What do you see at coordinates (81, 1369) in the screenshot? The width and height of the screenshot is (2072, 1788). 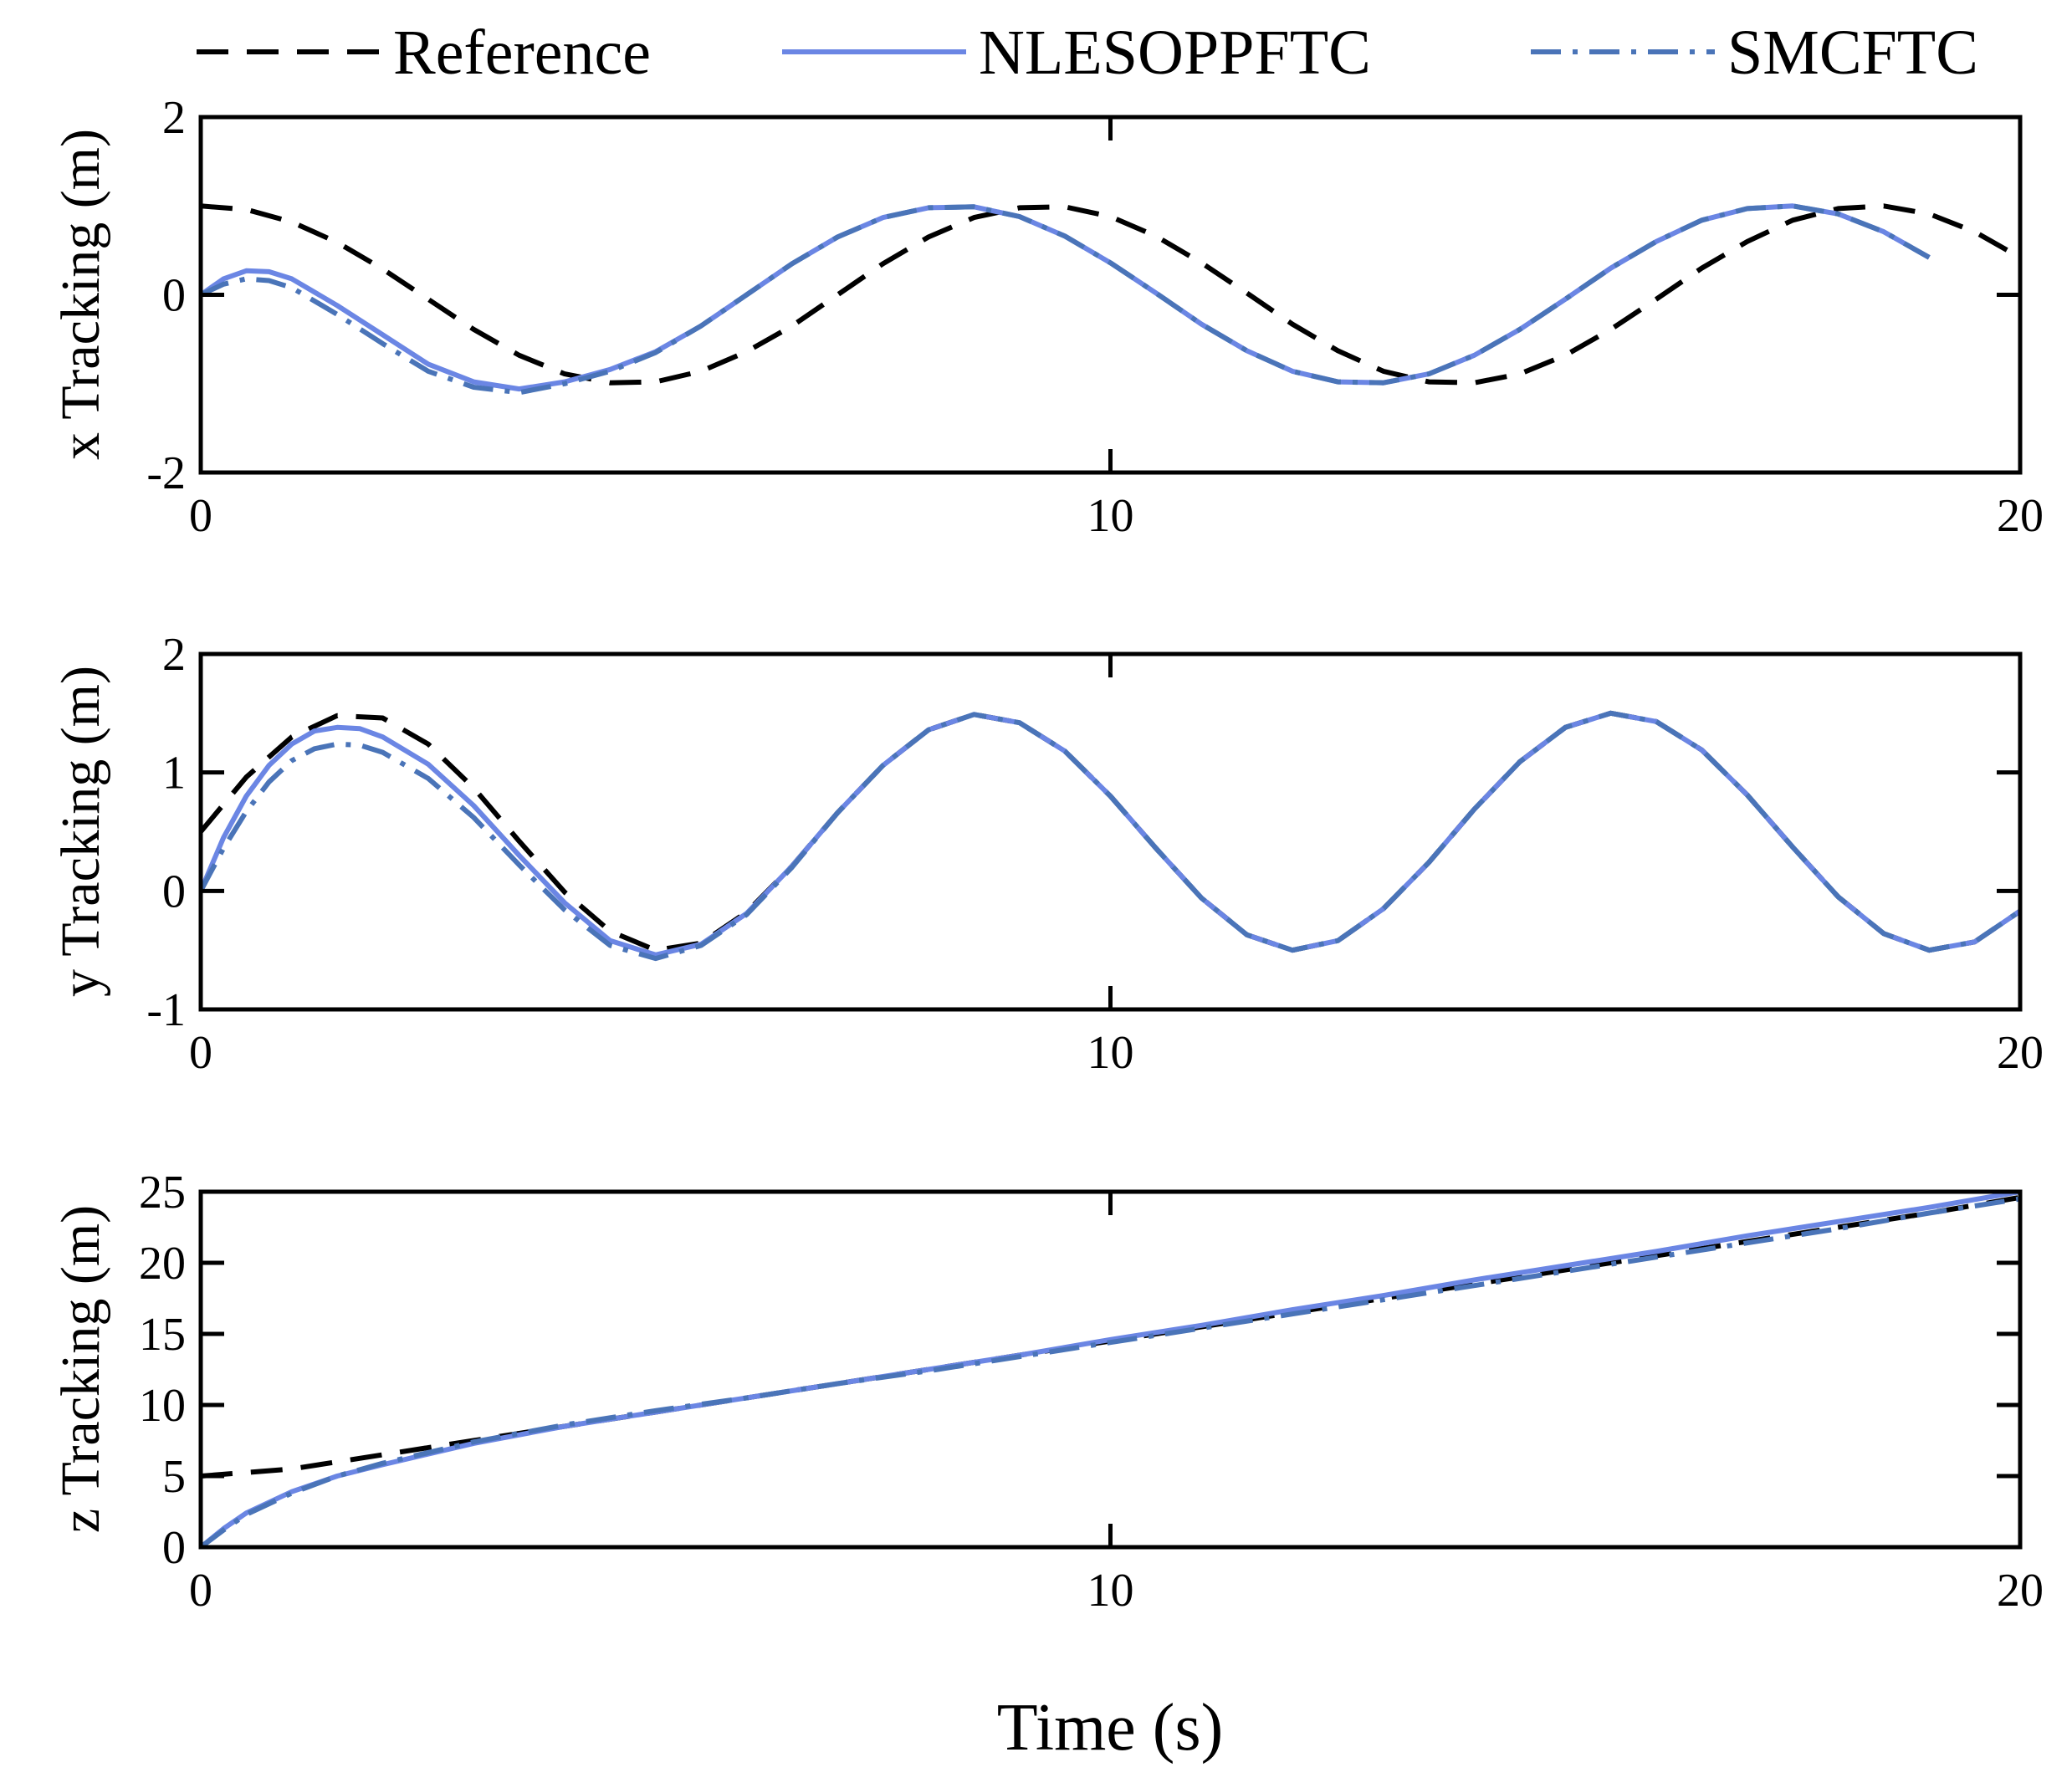 I see `ylabel-z: z Tracking (m)` at bounding box center [81, 1369].